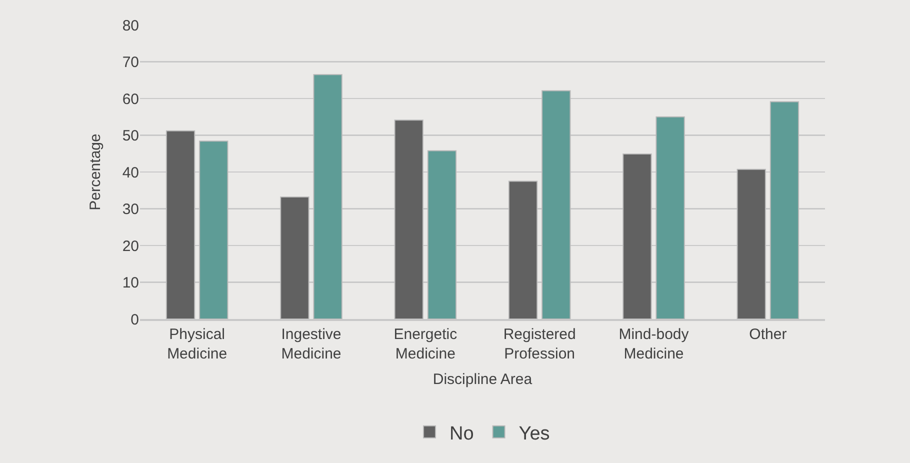 Image resolution: width=910 pixels, height=463 pixels. Describe the element at coordinates (197, 344) in the screenshot. I see `x-tick-label: Physical Medicine` at that location.